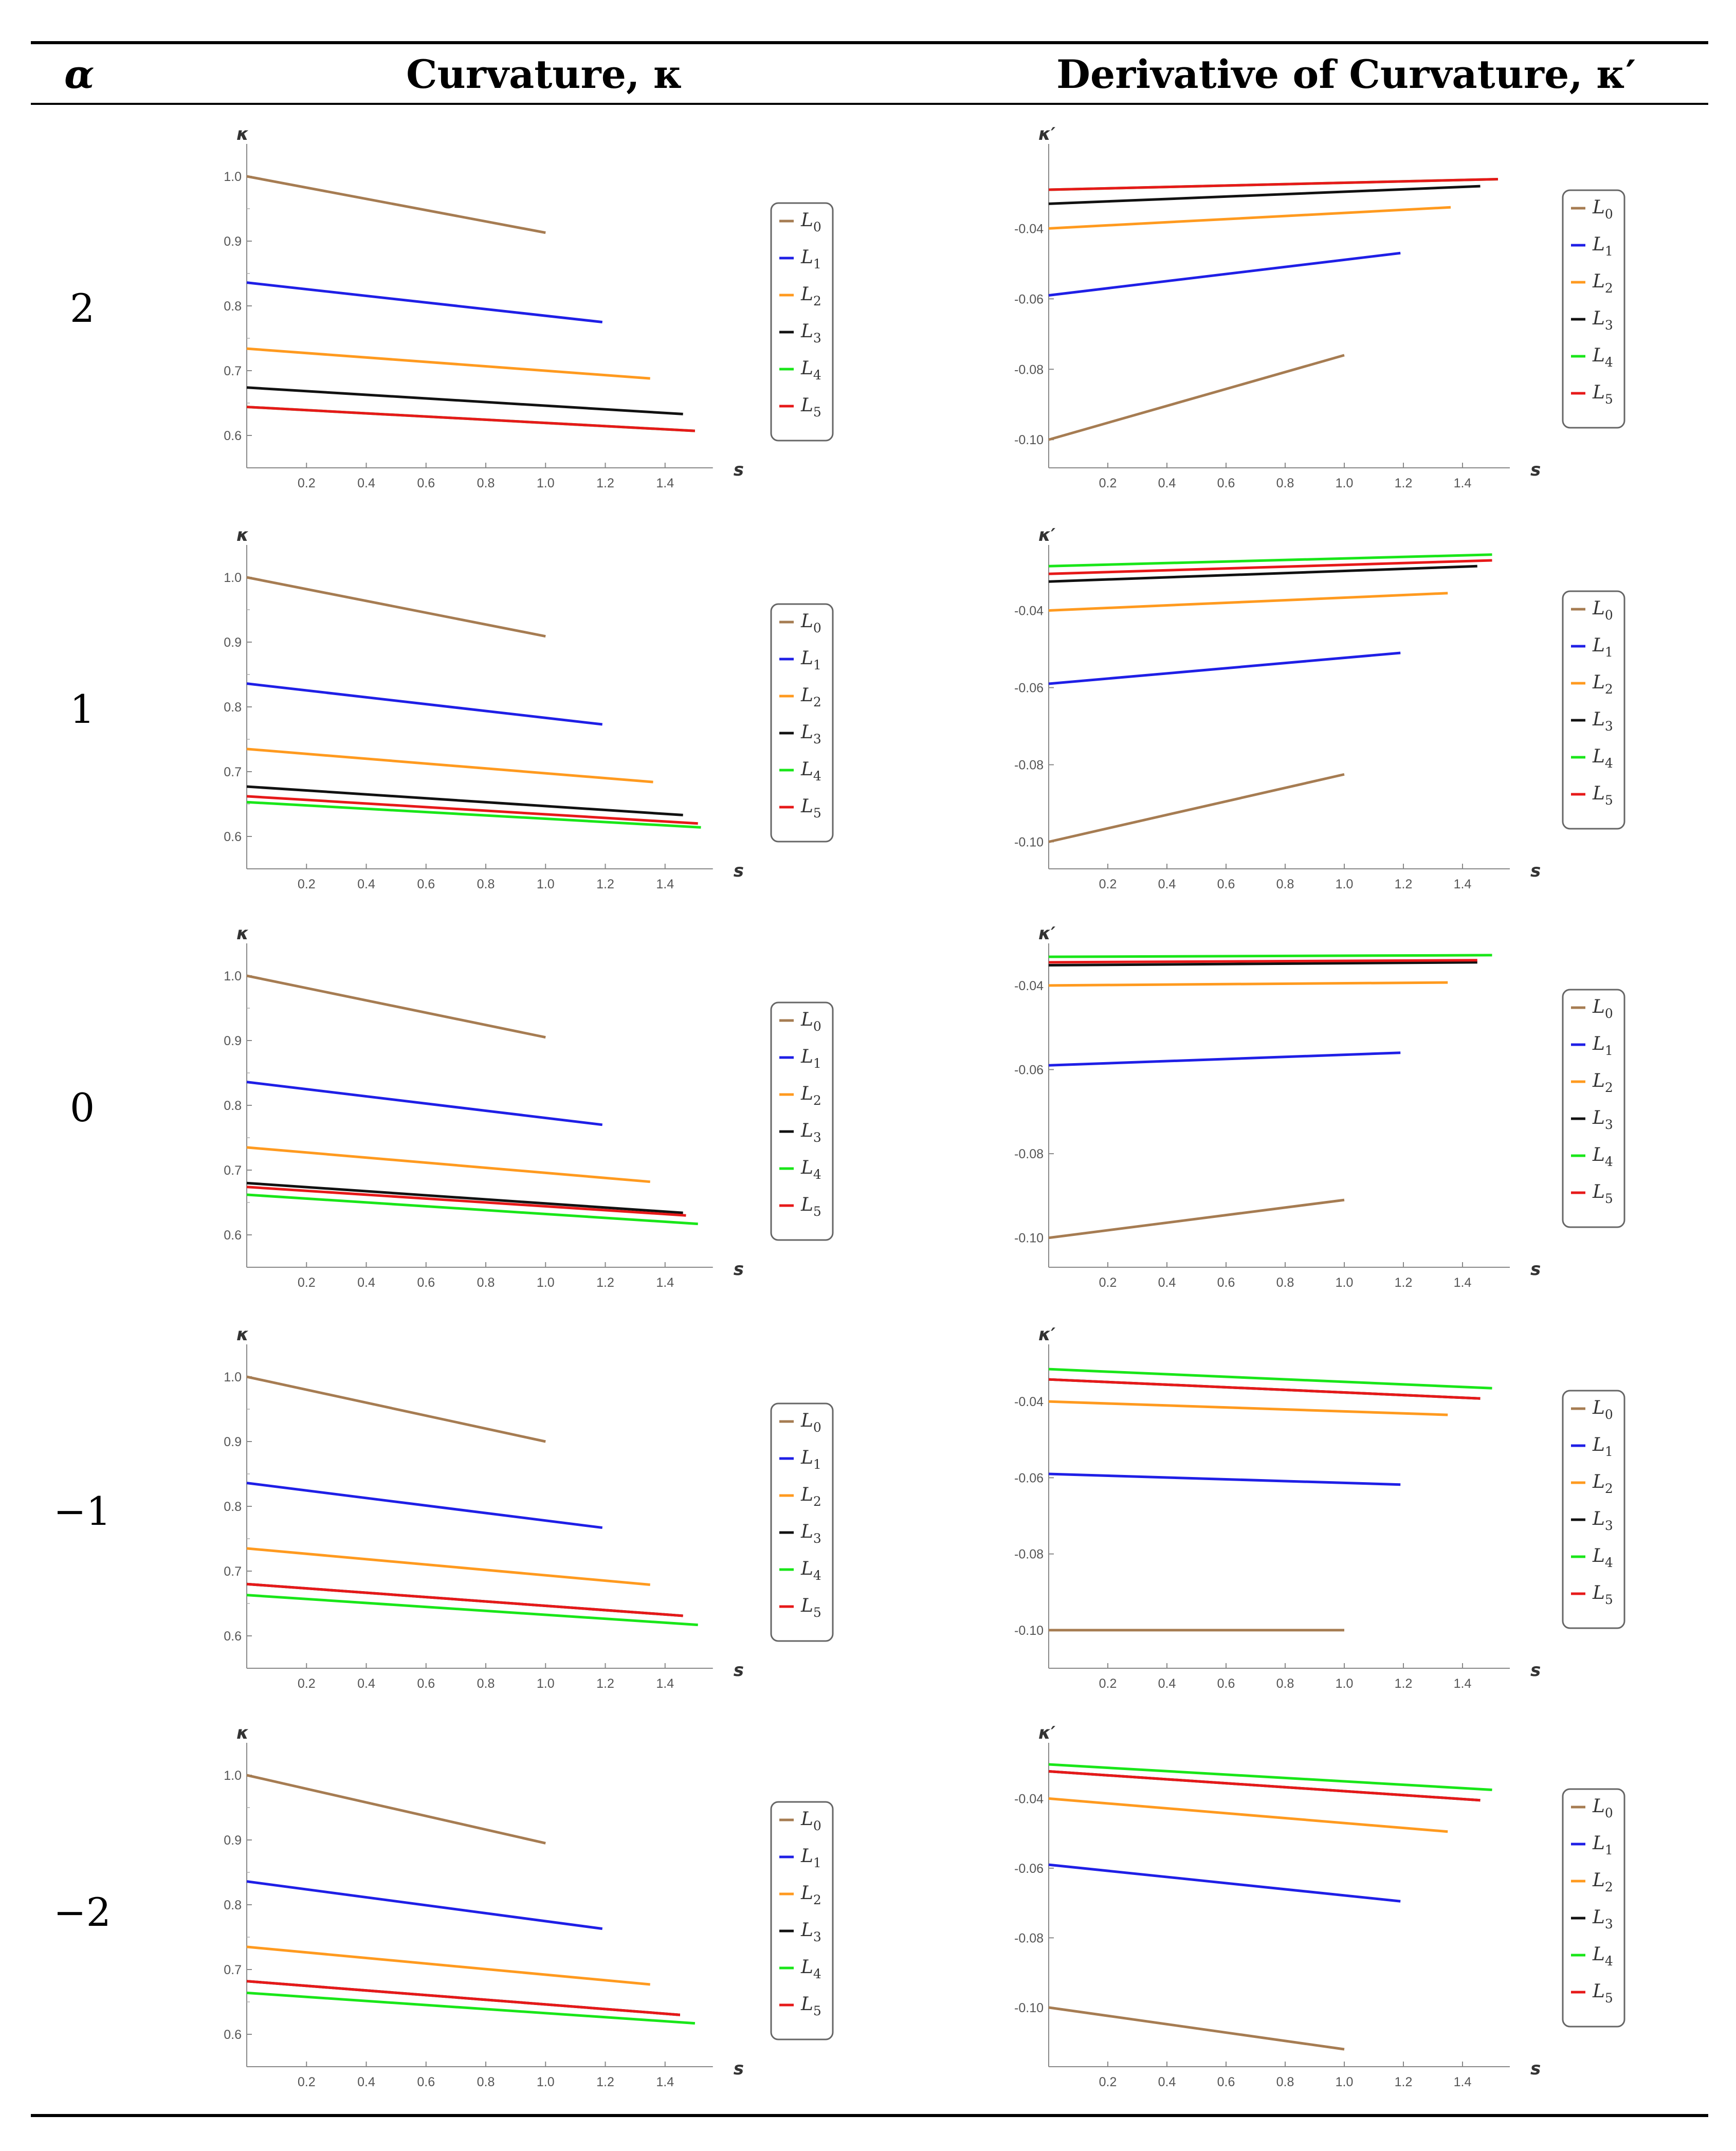  What do you see at coordinates (82, 308) in the screenshot?
I see `alpha-row-label: 2` at bounding box center [82, 308].